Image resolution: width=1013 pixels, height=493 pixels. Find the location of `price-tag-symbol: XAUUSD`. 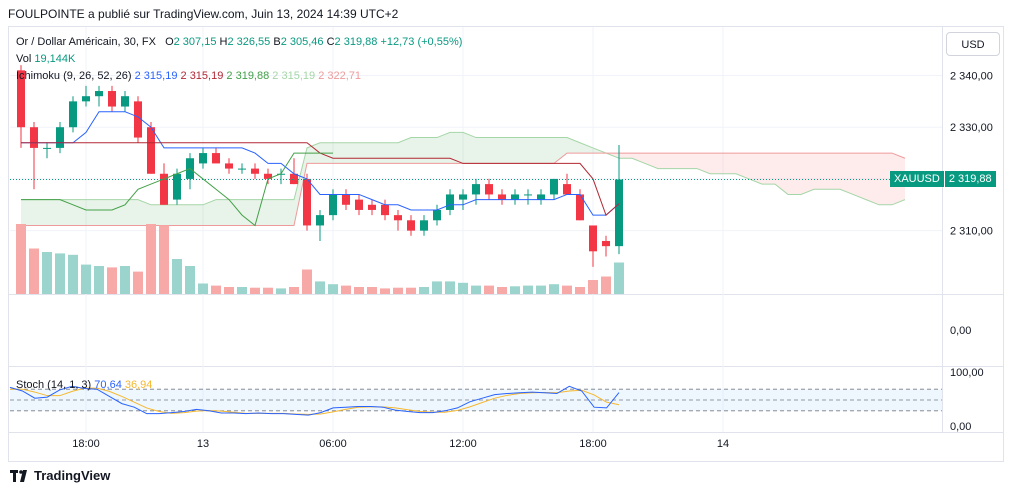

price-tag-symbol: XAUUSD is located at coordinates (917, 179).